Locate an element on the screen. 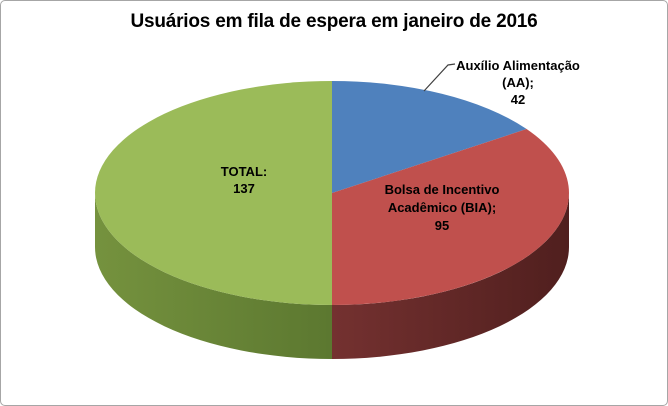 The width and height of the screenshot is (668, 406). pie-slice-aa is located at coordinates (429, 137).